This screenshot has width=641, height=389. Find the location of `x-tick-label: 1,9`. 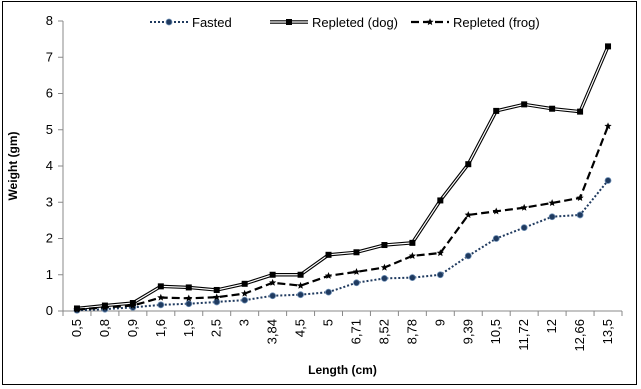

x-tick-label: 1,9 is located at coordinates (188, 328).